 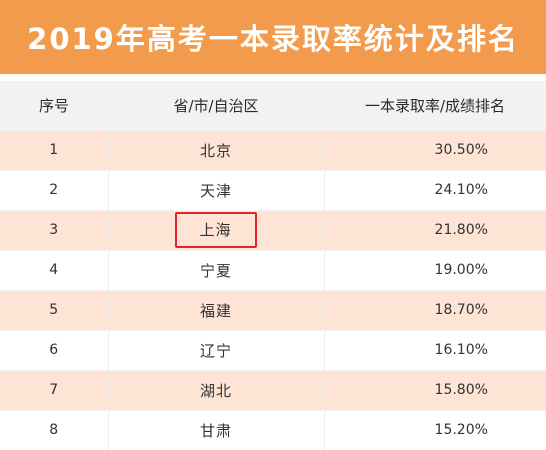 I want to click on province-cell: 辽宁, so click(x=215, y=349).